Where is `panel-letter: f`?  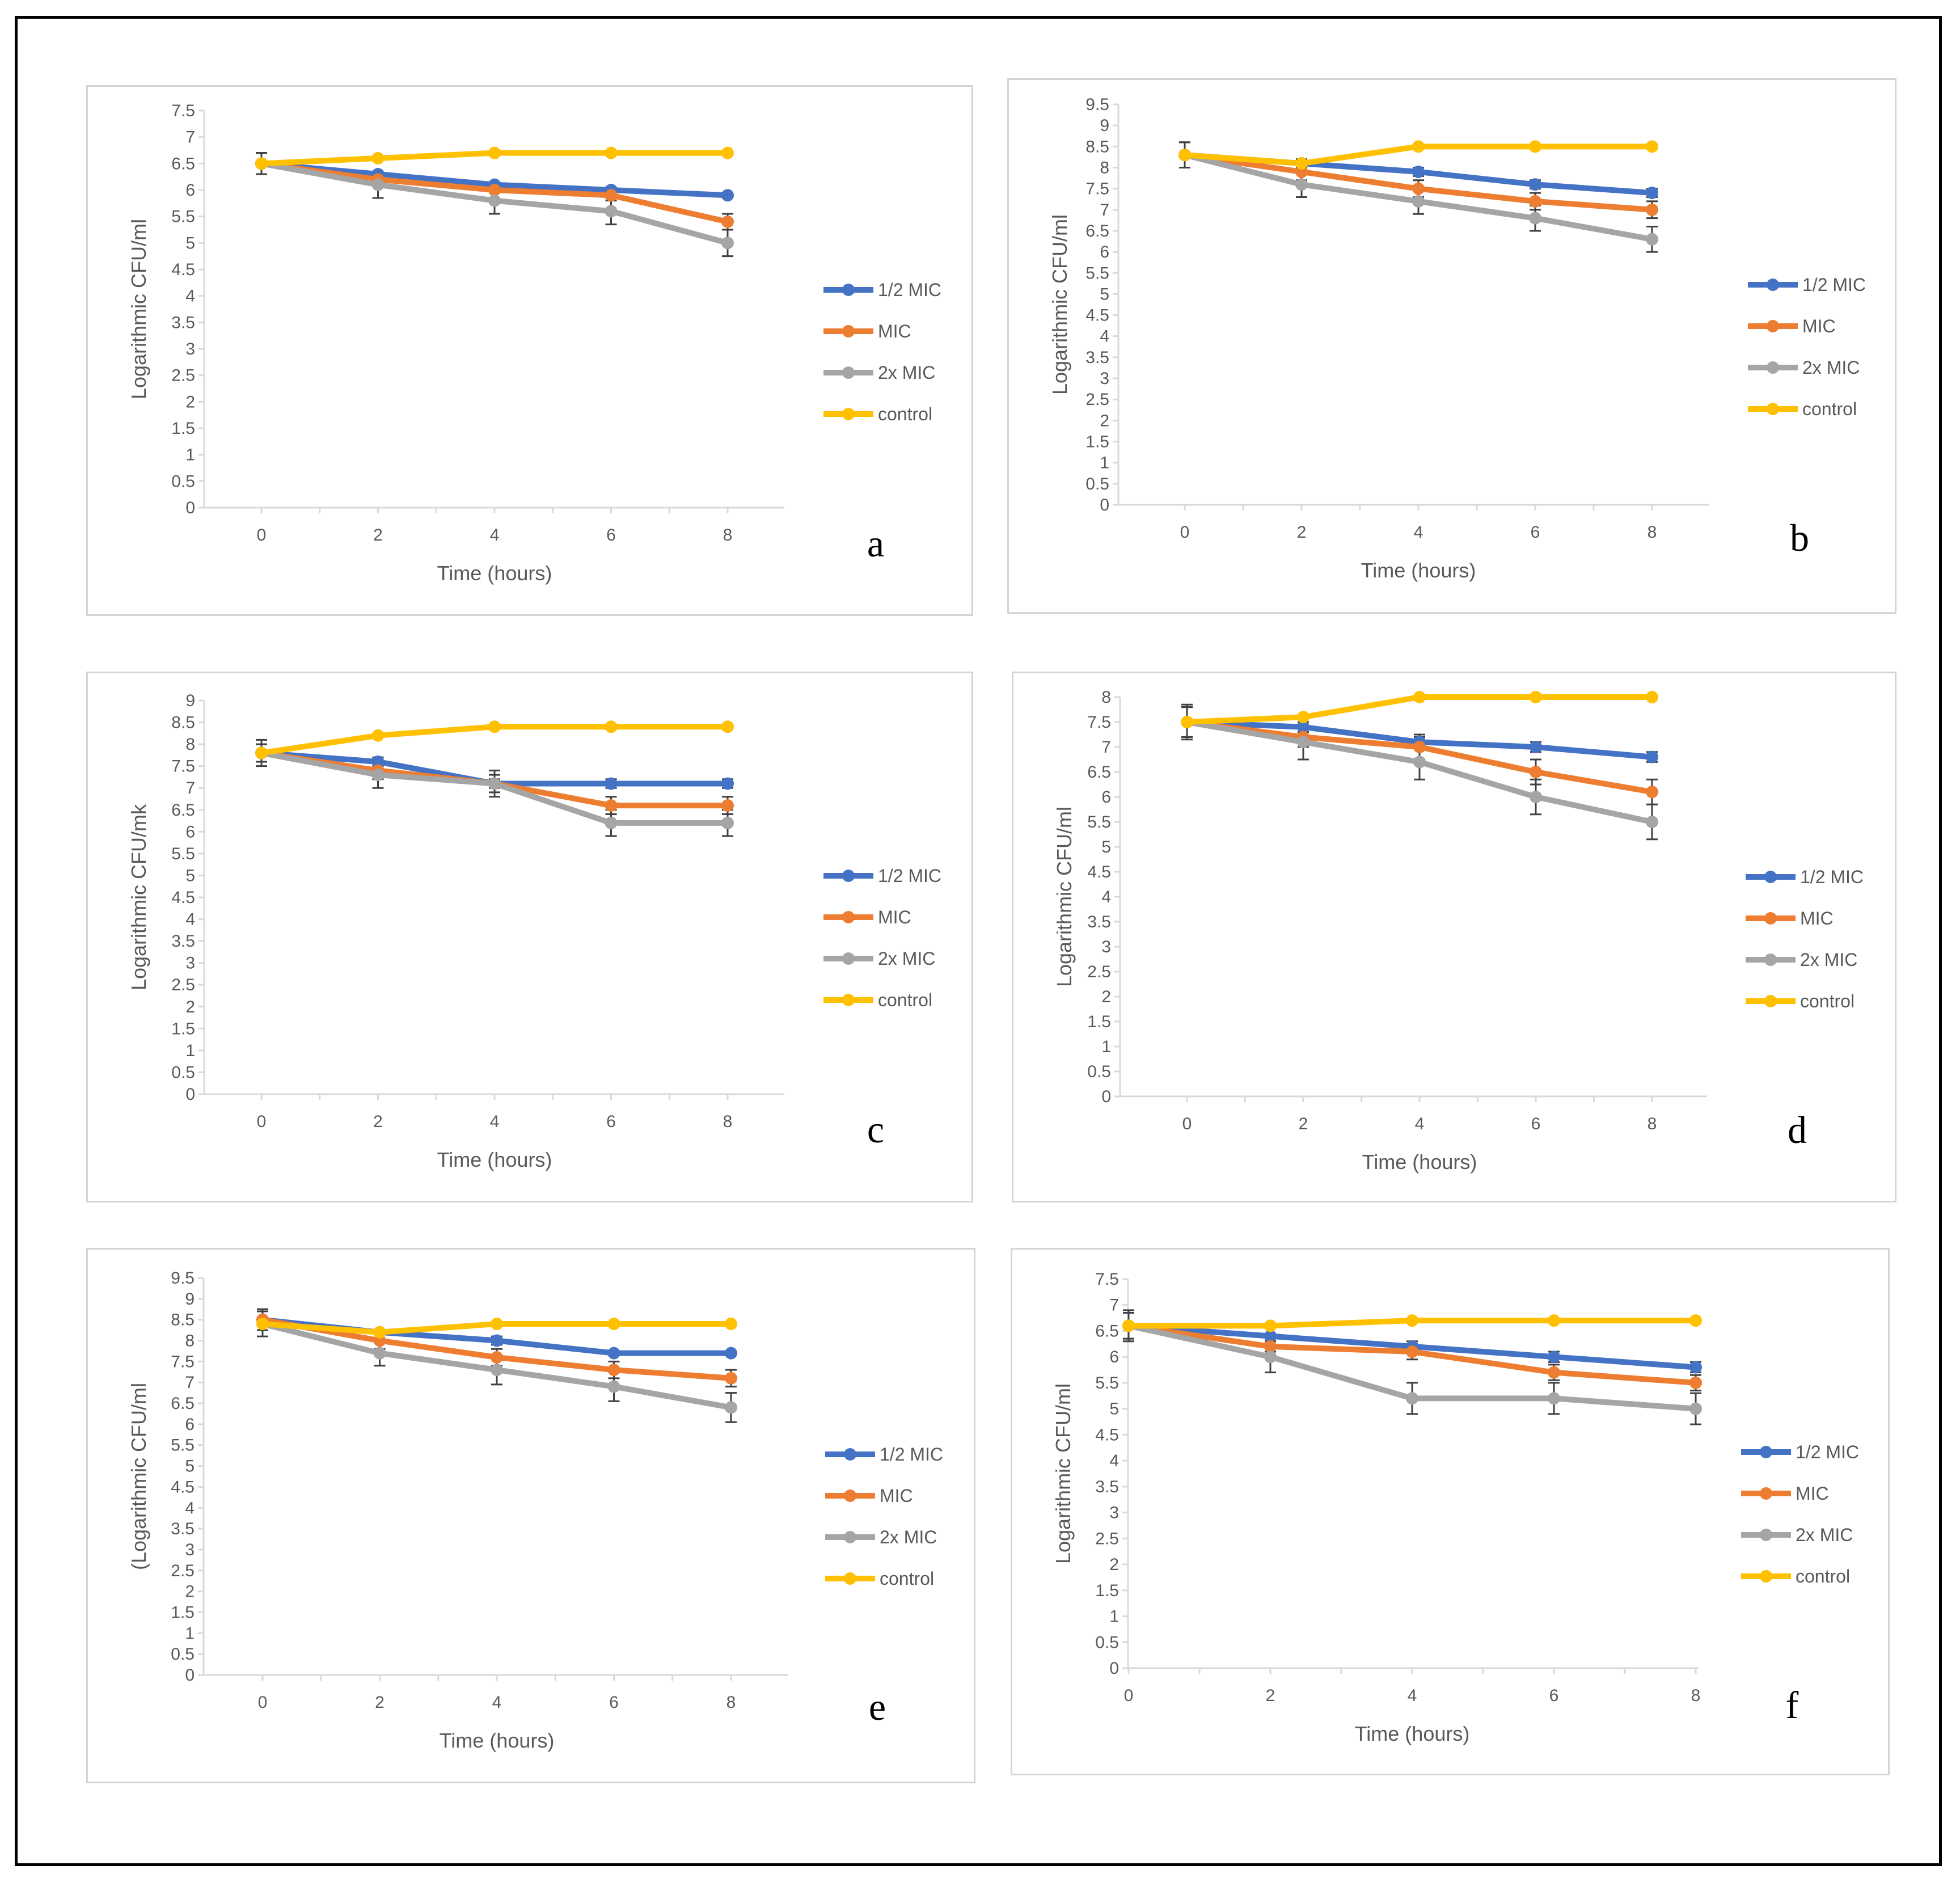
panel-letter: f is located at coordinates (1793, 1705).